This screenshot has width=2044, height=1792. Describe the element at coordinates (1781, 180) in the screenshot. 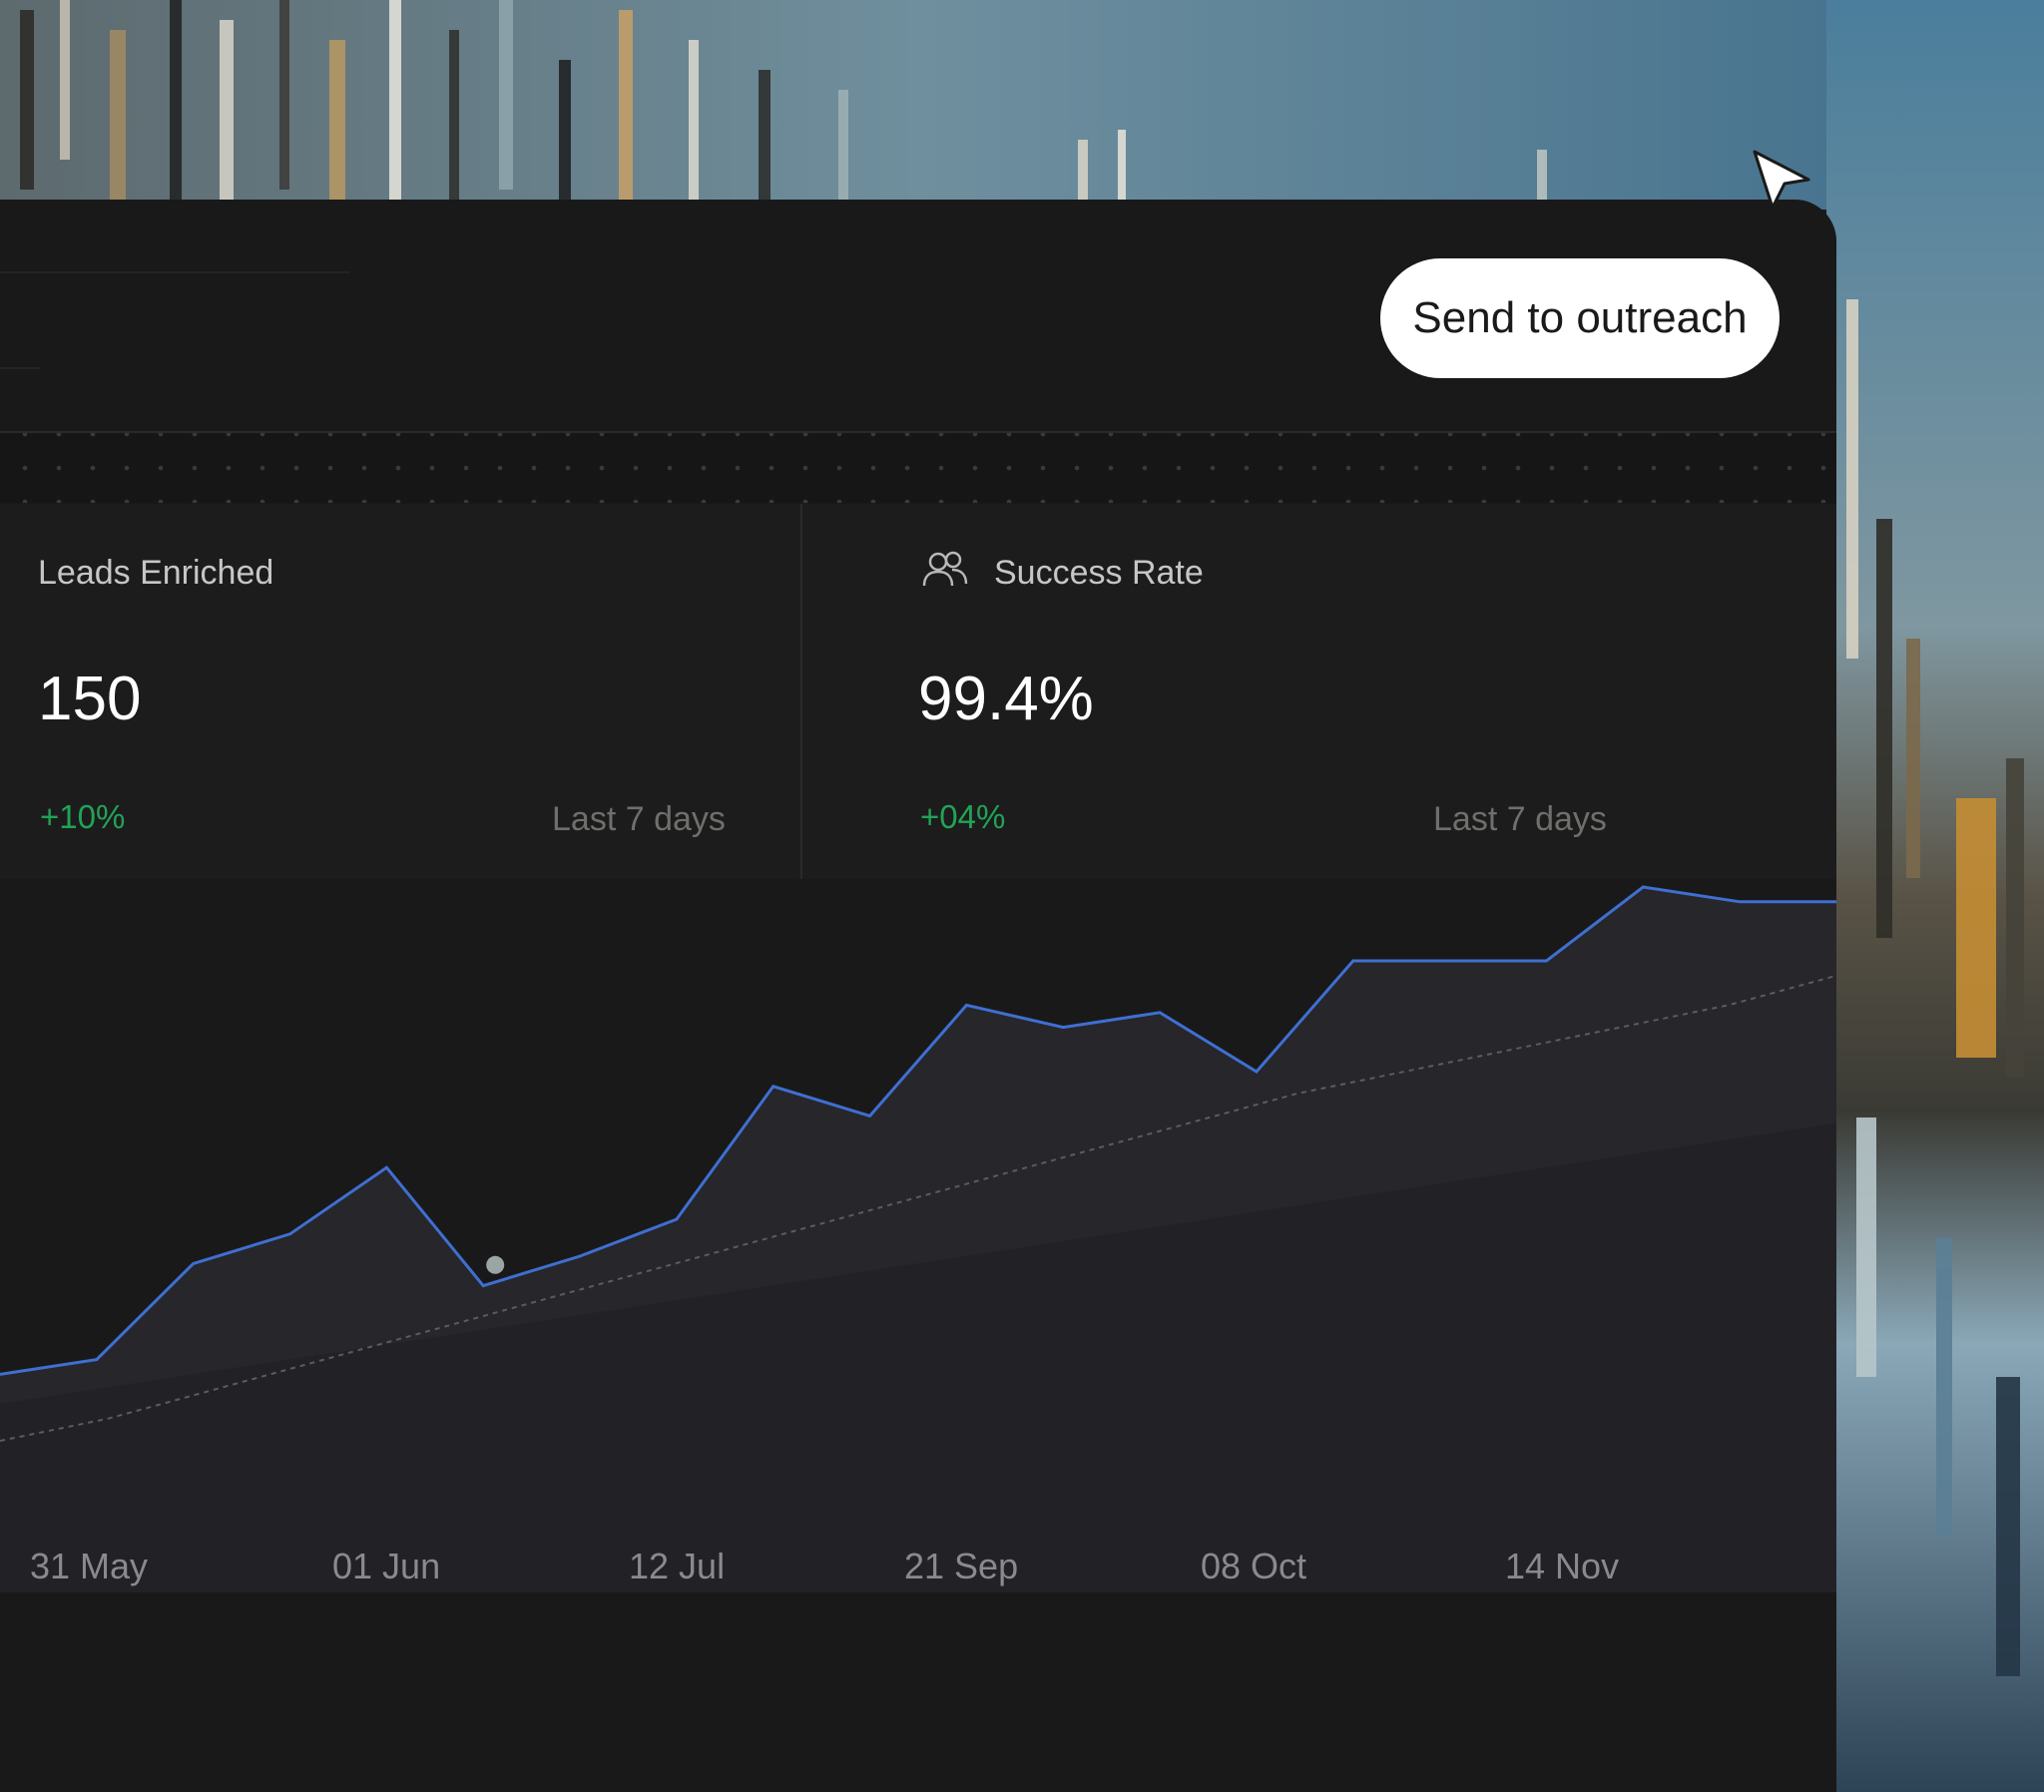

I see `cursor-icon` at that location.